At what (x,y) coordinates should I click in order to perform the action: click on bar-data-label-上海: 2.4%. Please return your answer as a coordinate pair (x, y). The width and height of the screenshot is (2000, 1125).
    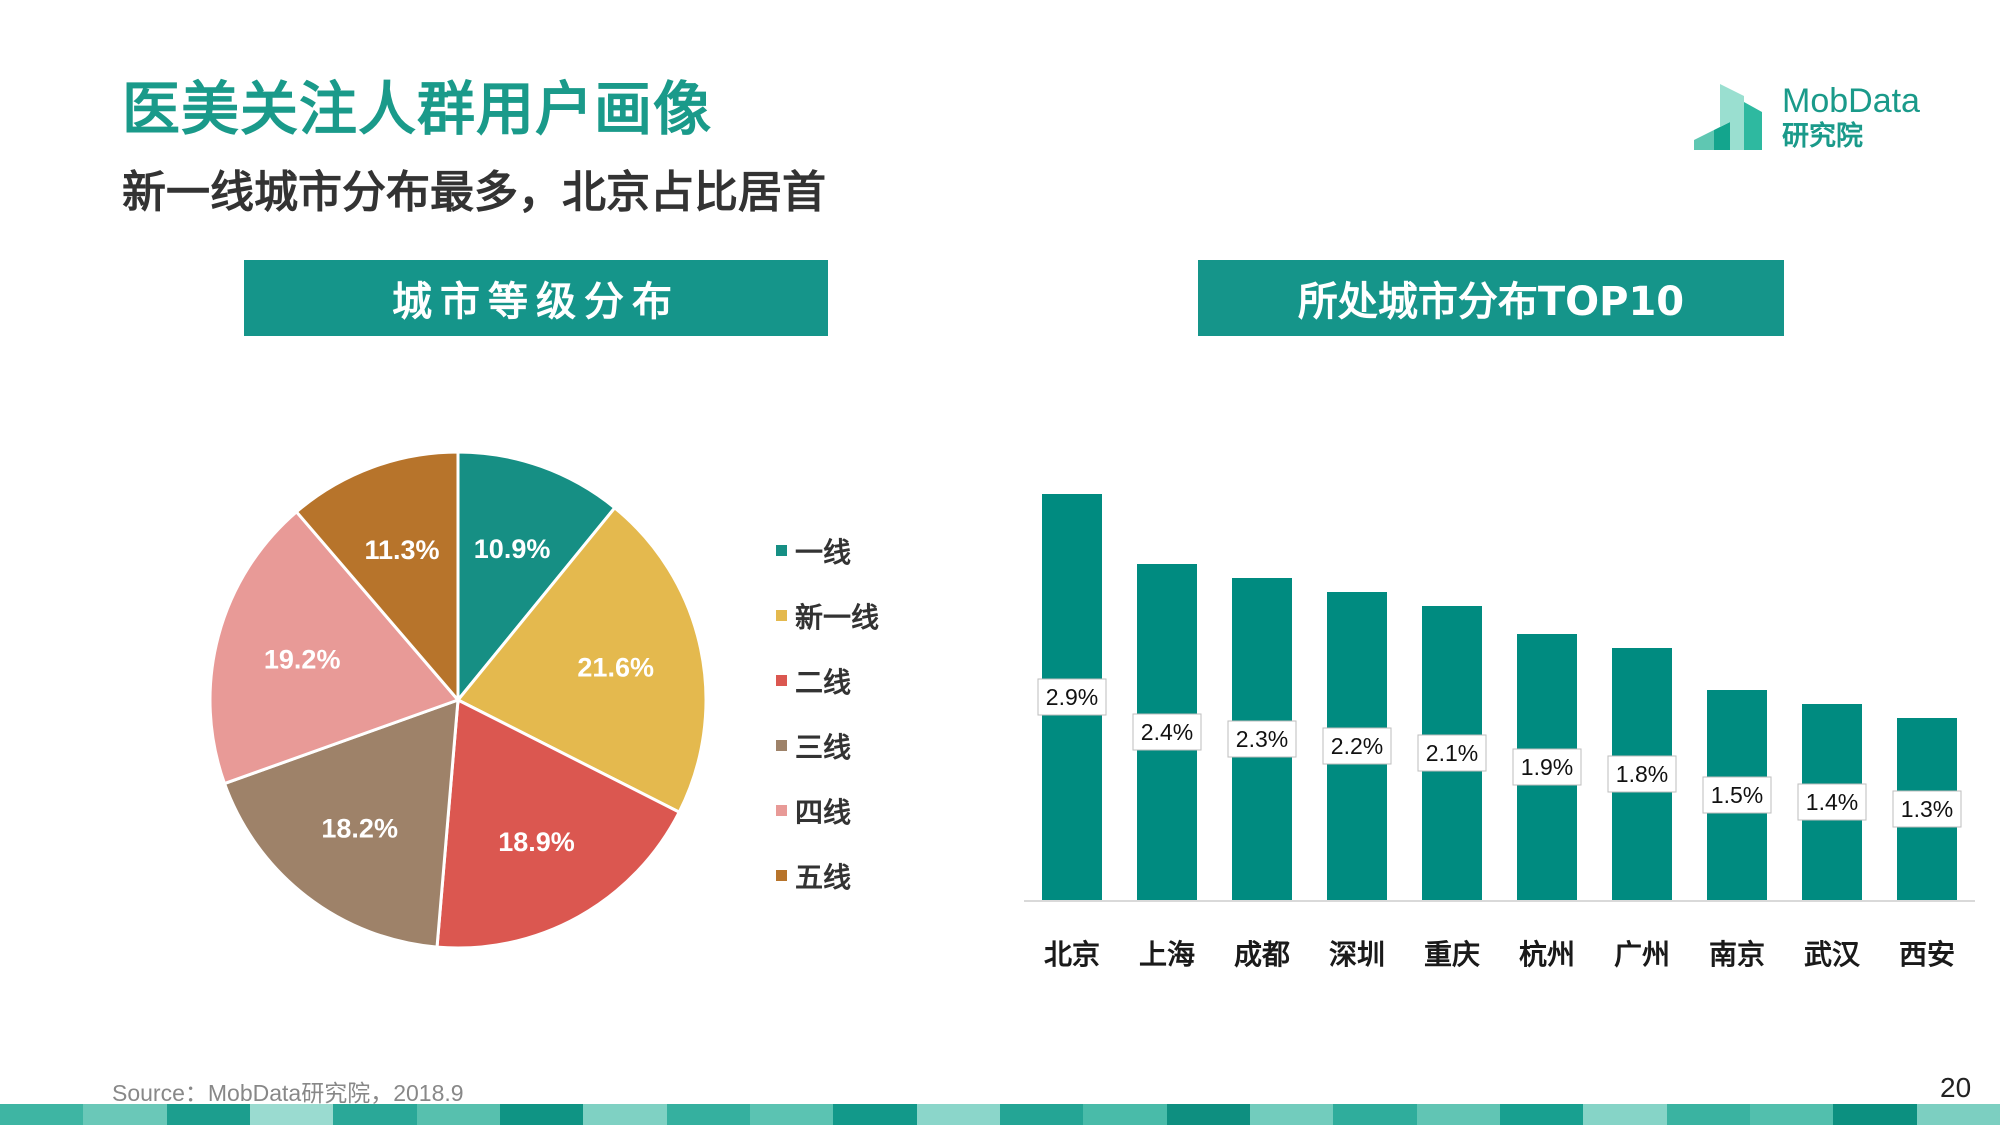
    Looking at the image, I should click on (1167, 732).